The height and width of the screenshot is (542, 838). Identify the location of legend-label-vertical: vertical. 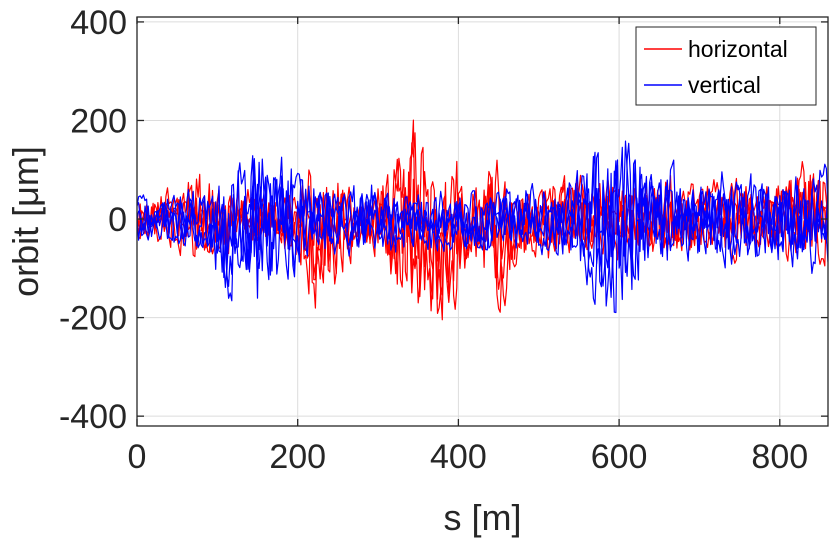
(724, 85).